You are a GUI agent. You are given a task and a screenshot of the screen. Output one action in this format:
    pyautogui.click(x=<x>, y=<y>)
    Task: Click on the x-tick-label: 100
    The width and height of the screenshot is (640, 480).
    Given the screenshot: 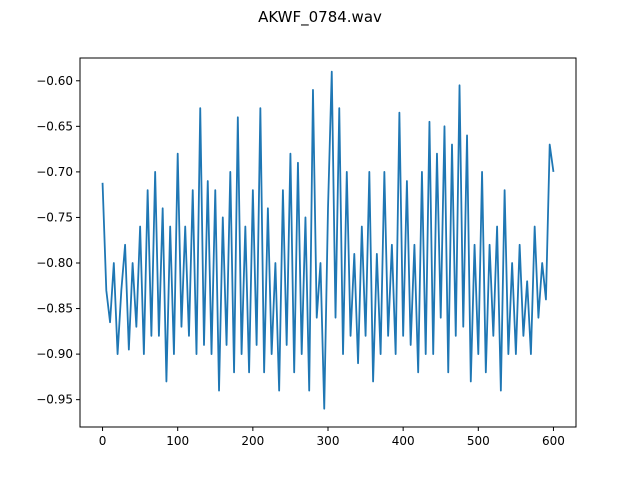 What is the action you would take?
    pyautogui.click(x=177, y=441)
    